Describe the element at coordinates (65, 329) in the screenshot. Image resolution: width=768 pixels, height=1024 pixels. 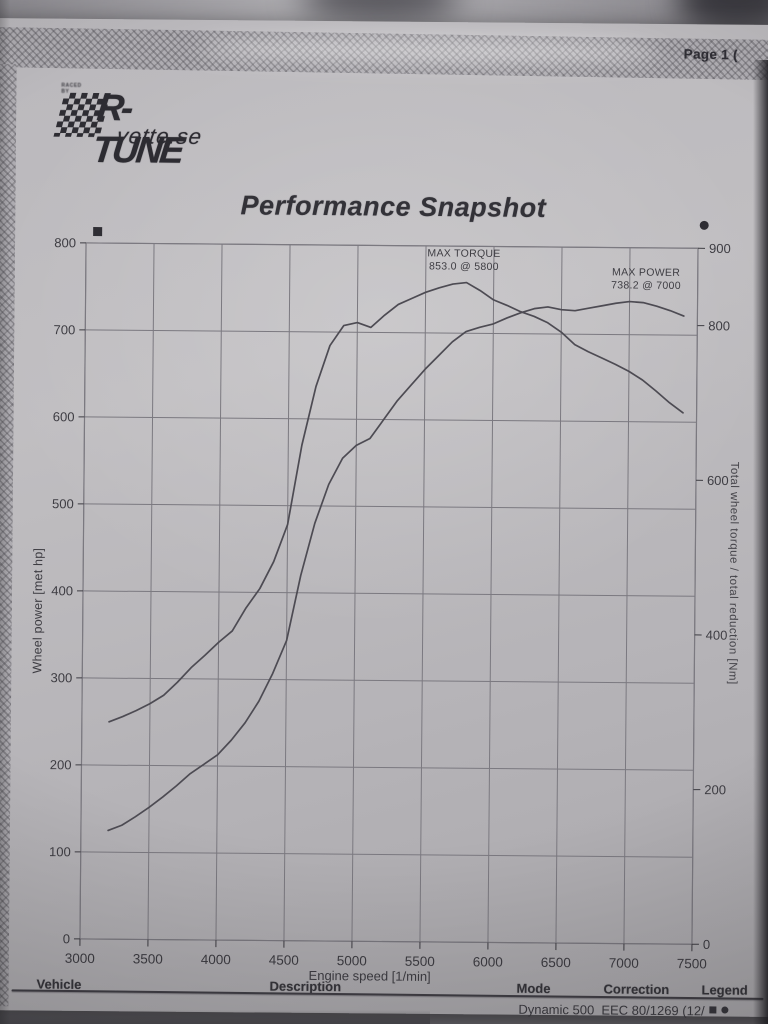
I see `svg-text: 700` at that location.